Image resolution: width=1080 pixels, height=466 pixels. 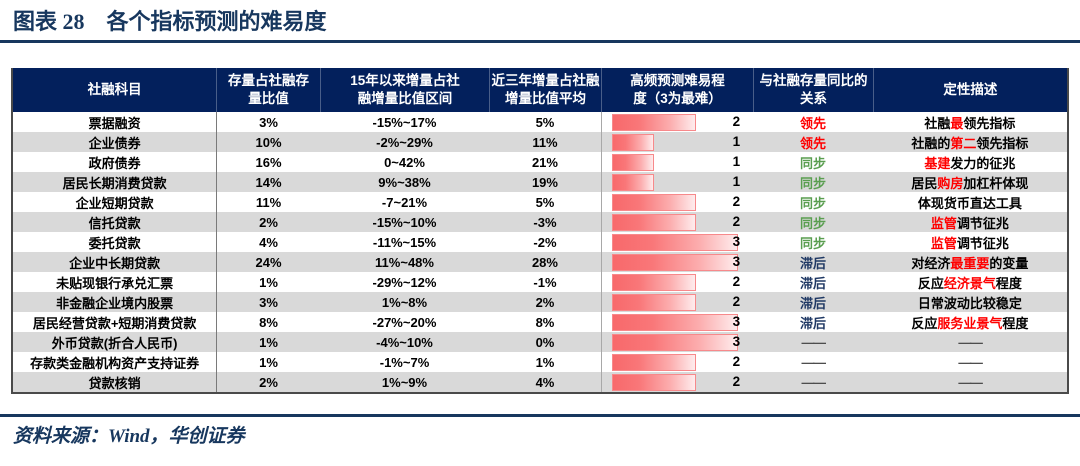 I want to click on cell-category: 贷款核销, so click(x=114, y=383).